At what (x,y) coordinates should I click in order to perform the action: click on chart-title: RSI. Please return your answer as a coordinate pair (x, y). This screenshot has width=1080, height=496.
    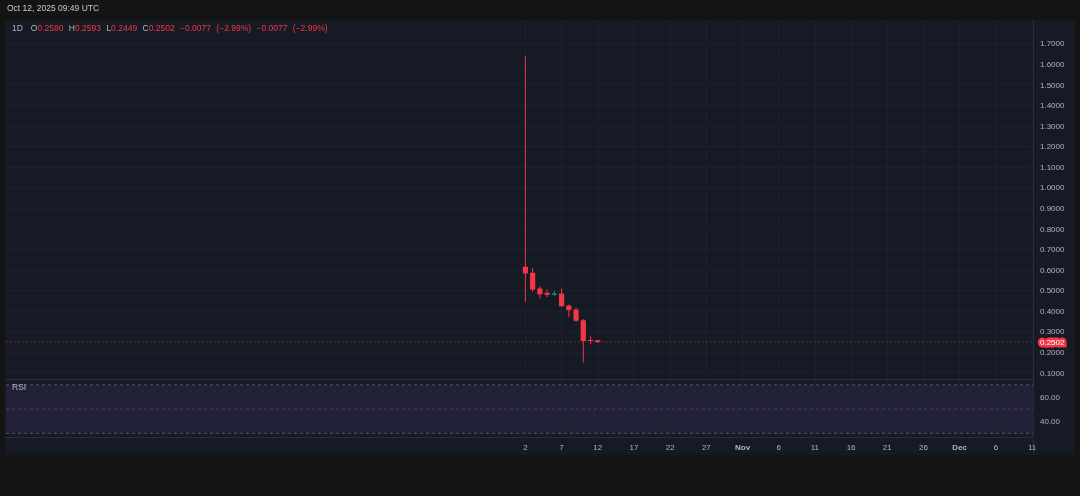
    Looking at the image, I should click on (19, 387).